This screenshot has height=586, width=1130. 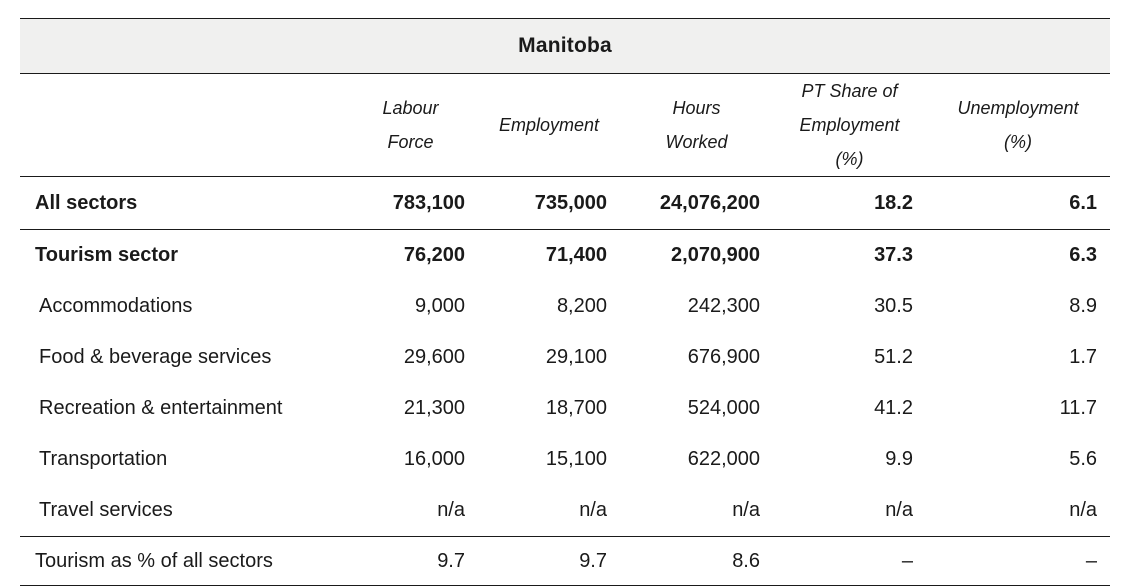 I want to click on table-cell-employment: 15,100, so click(x=576, y=459).